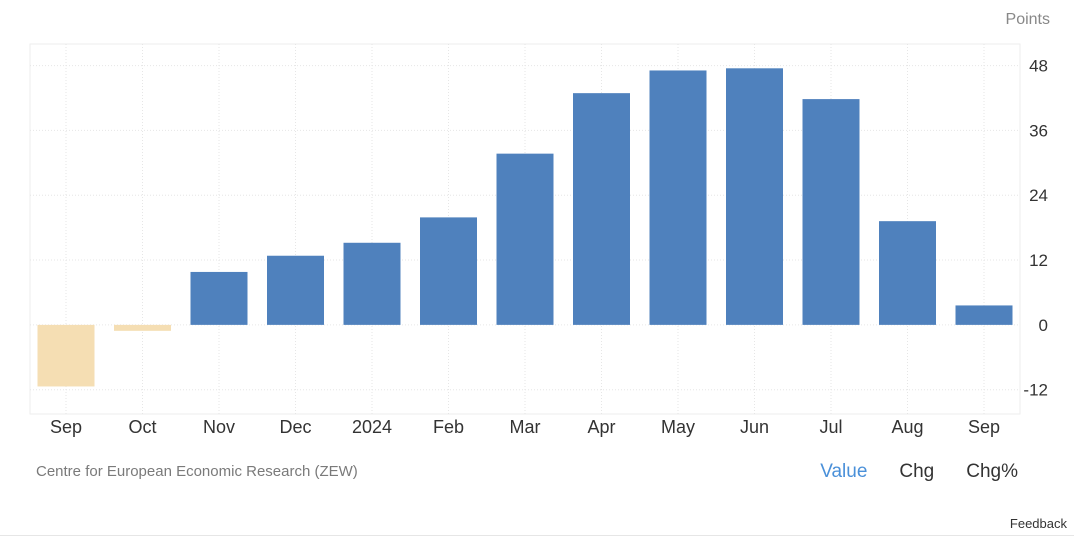 The height and width of the screenshot is (540, 1074). What do you see at coordinates (537, 535) in the screenshot?
I see `footer-divider` at bounding box center [537, 535].